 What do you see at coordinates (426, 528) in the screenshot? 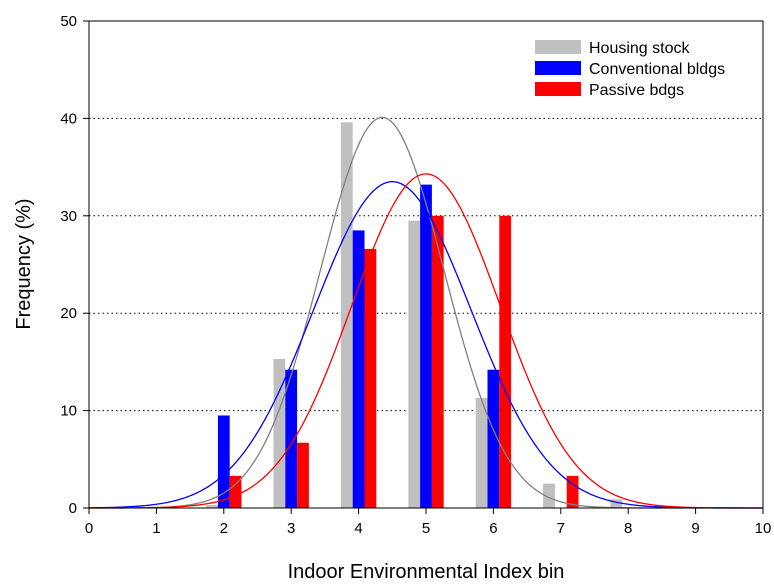
I see `x-tick-label: 5` at bounding box center [426, 528].